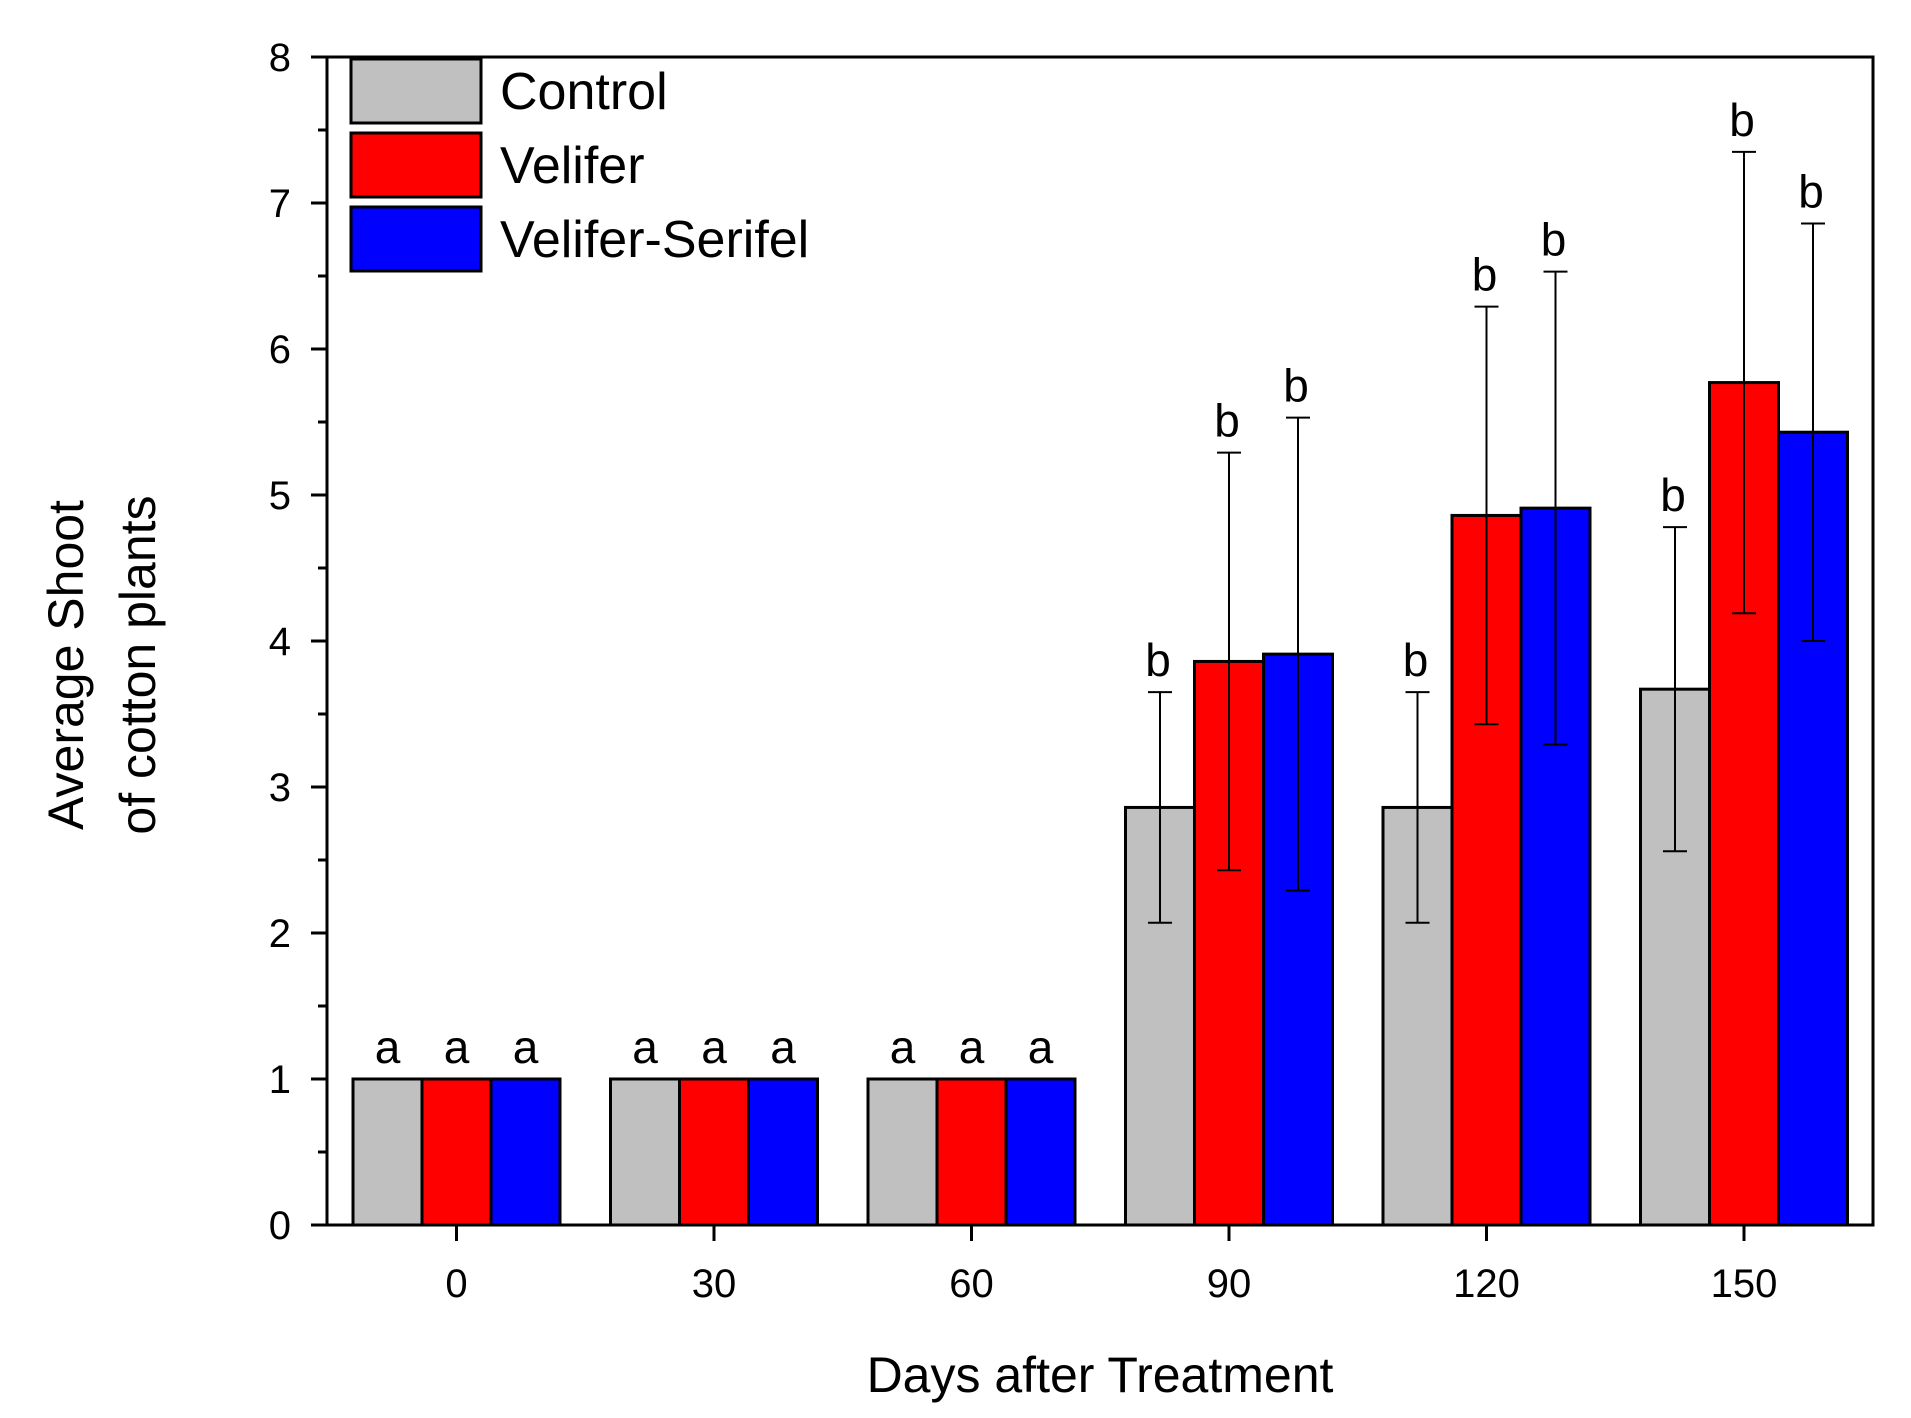 This screenshot has height=1418, width=1911. What do you see at coordinates (654, 240) in the screenshot?
I see `legend-label: Velifer-Serifel` at bounding box center [654, 240].